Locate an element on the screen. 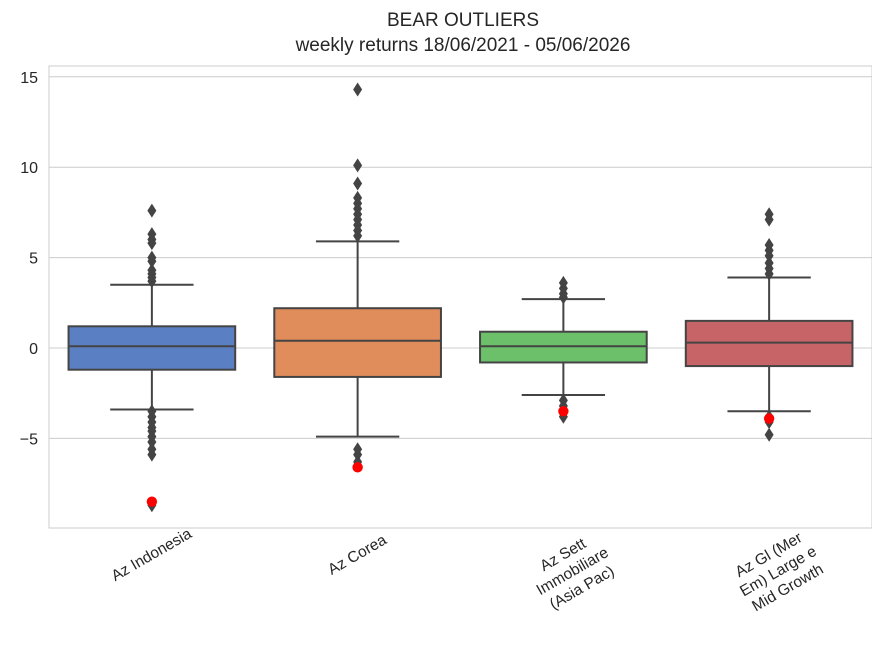 This screenshot has width=872, height=646. x-tick-label-line: Az Corea is located at coordinates (357, 554).